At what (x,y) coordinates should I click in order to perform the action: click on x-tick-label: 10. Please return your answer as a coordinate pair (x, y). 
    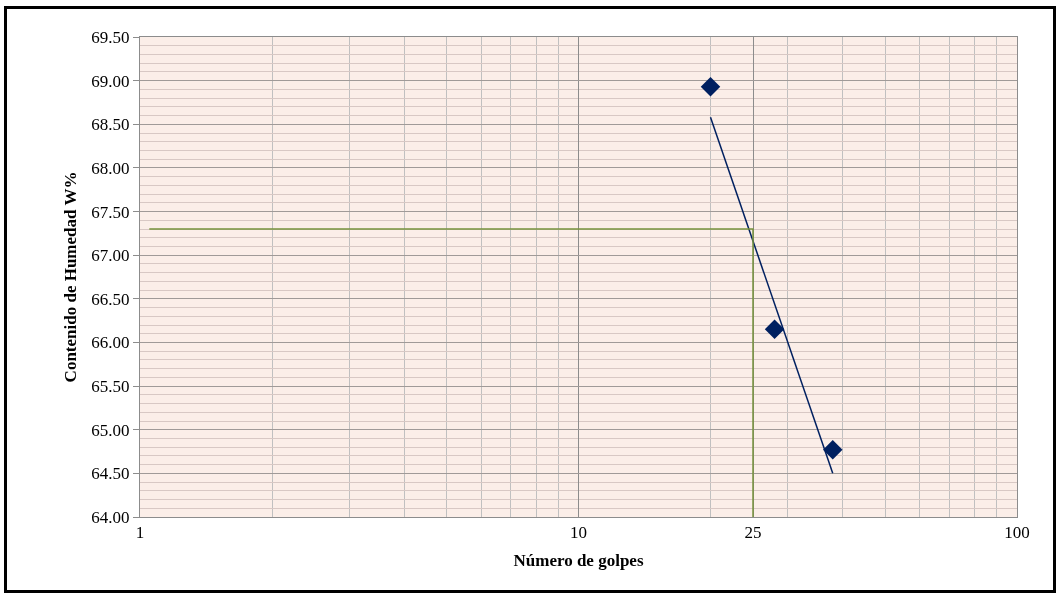
    Looking at the image, I should click on (578, 533).